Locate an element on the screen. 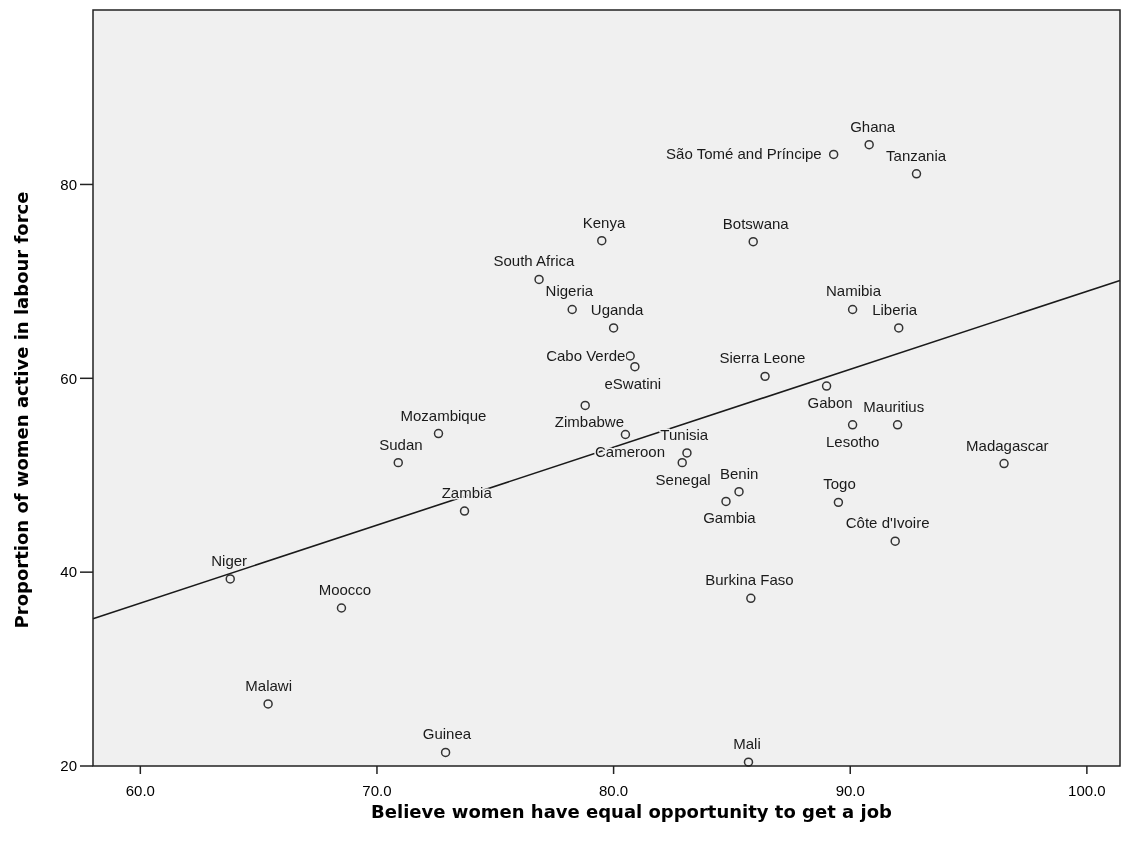  annotation: Kenya is located at coordinates (604, 222).